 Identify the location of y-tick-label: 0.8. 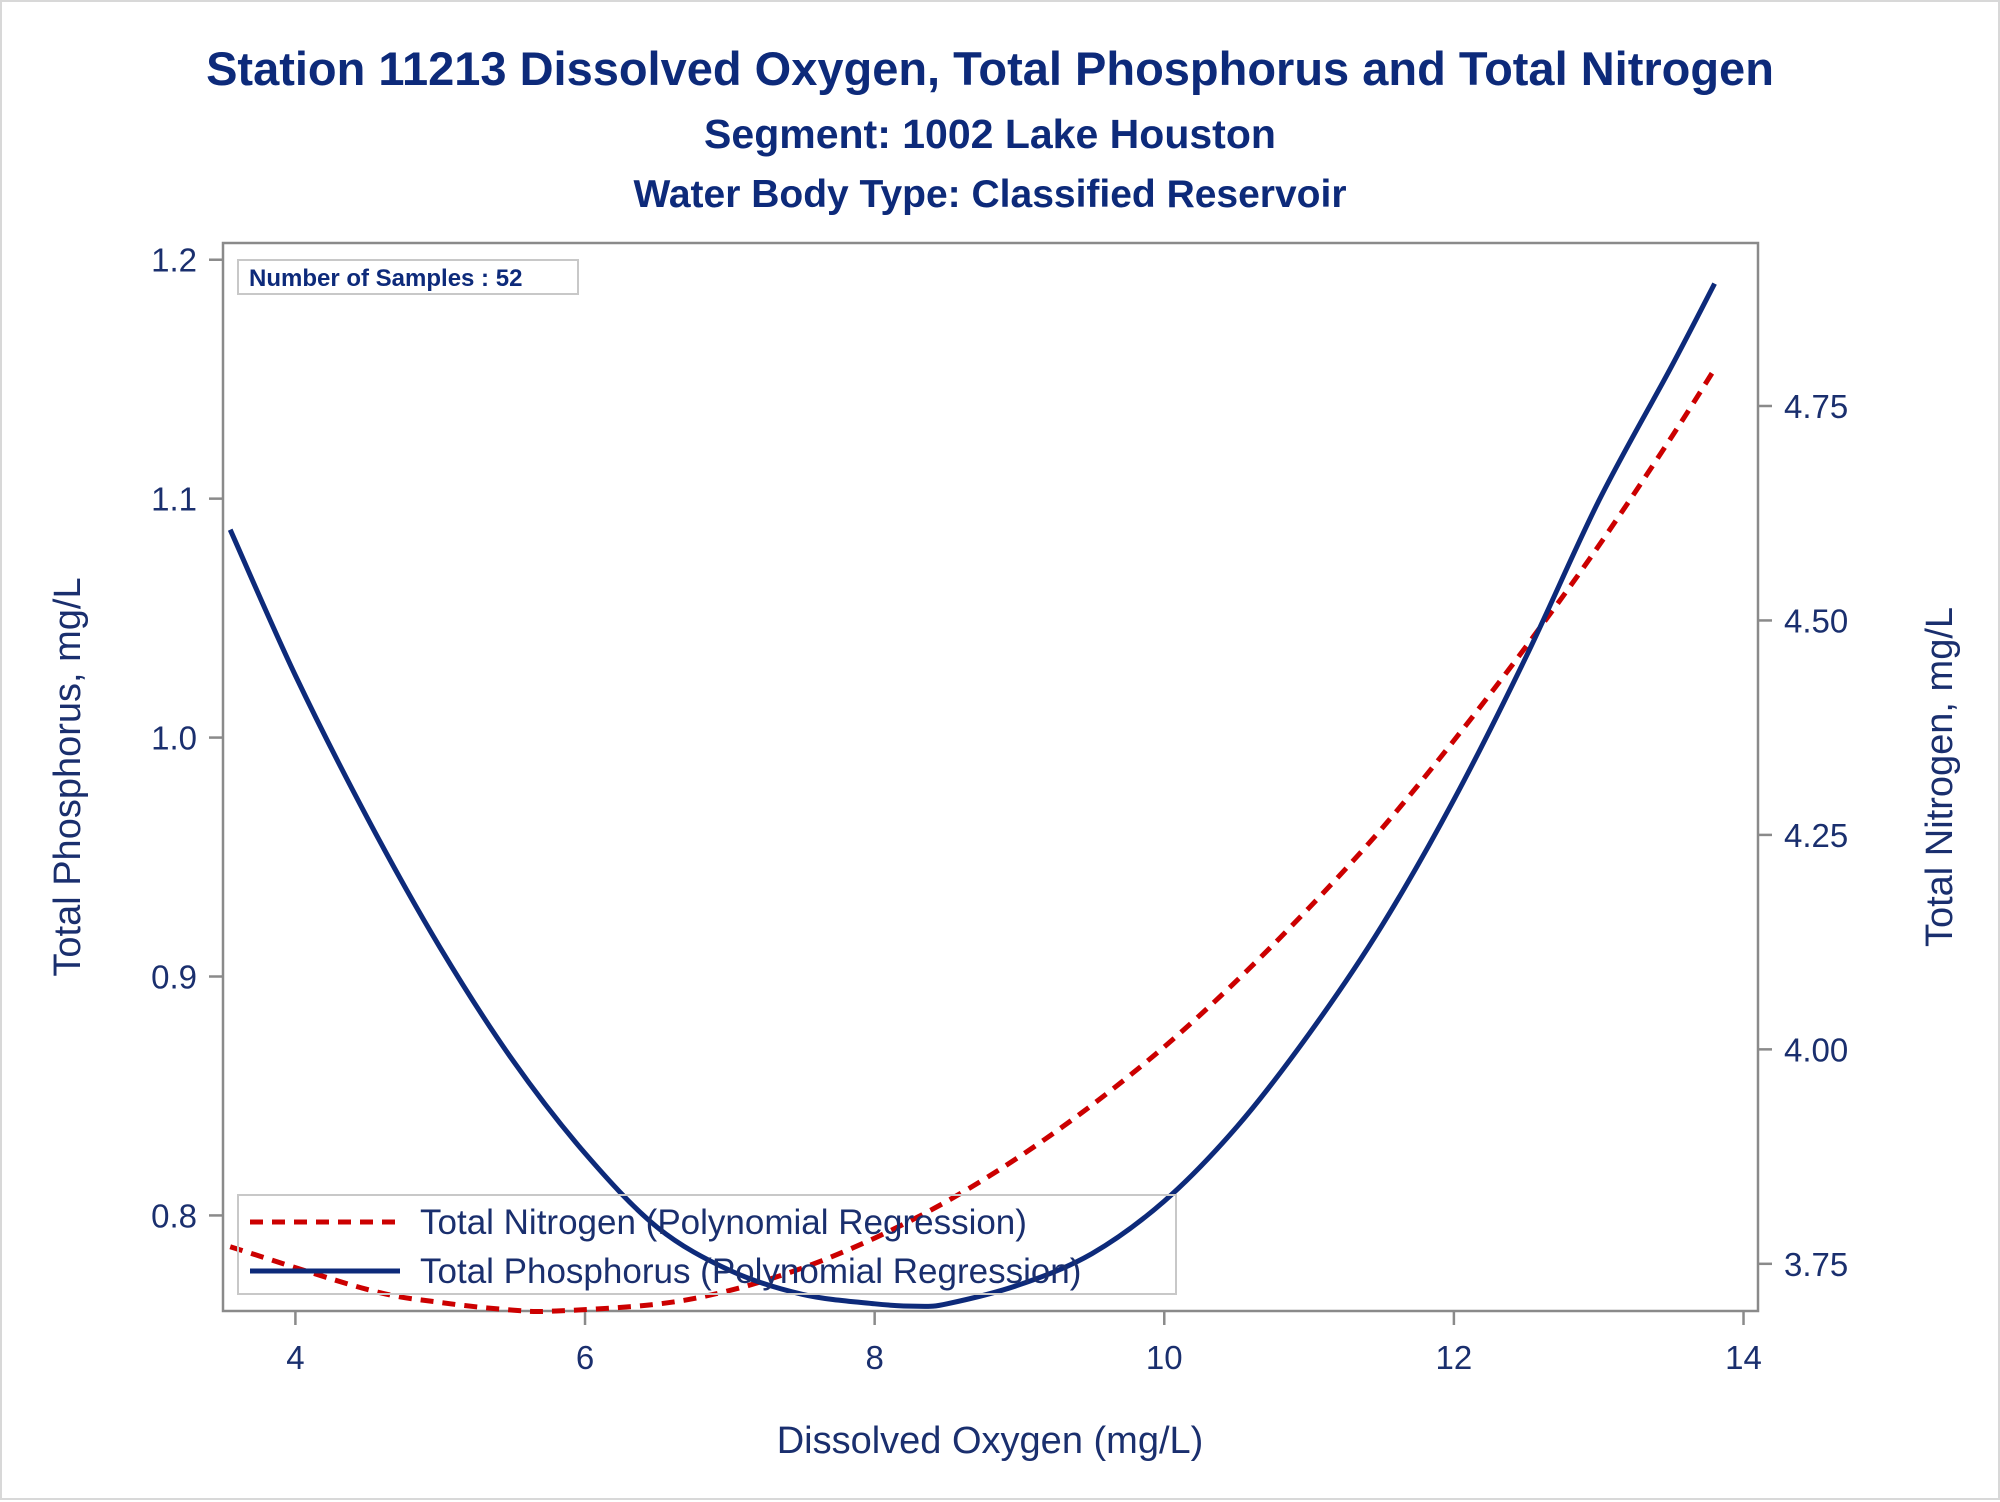
(174, 1215).